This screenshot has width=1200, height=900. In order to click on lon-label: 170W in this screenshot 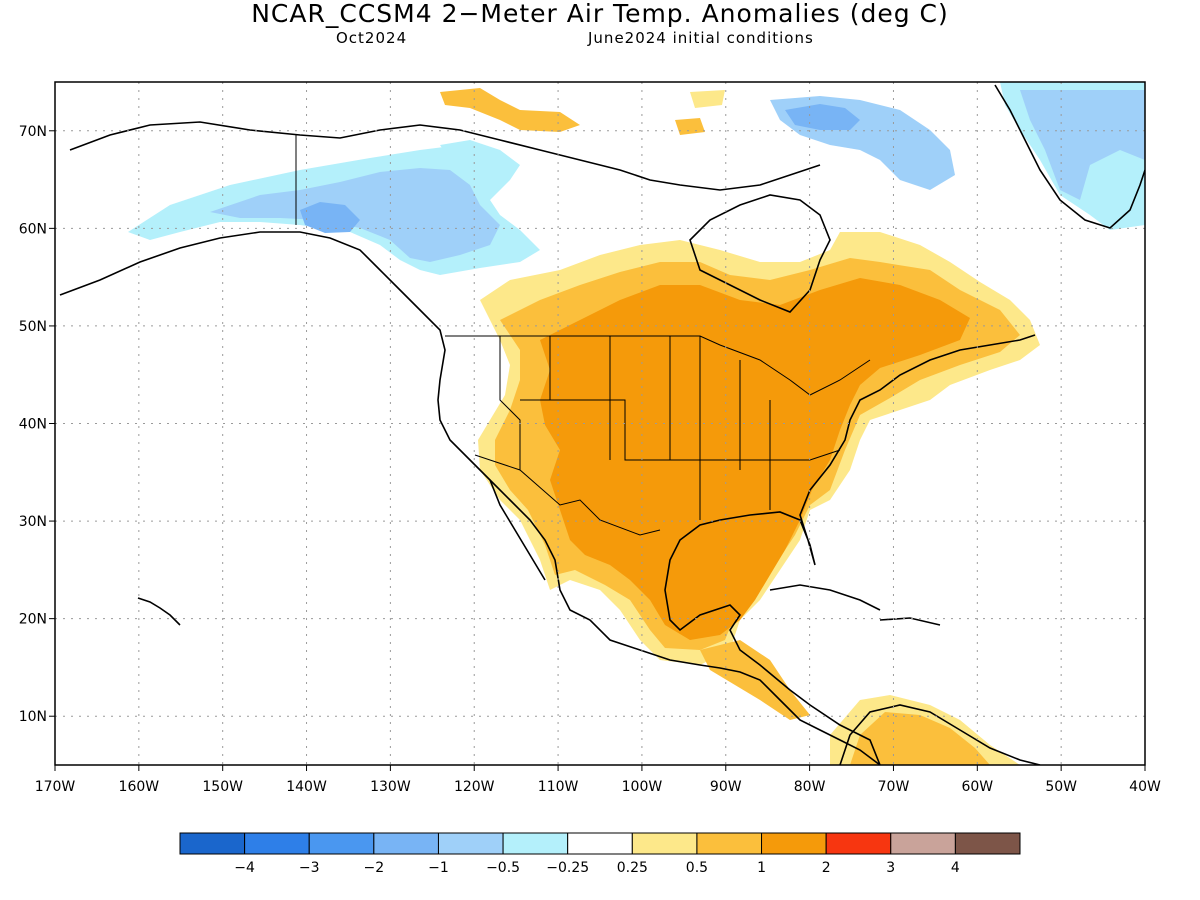, I will do `click(55, 787)`.